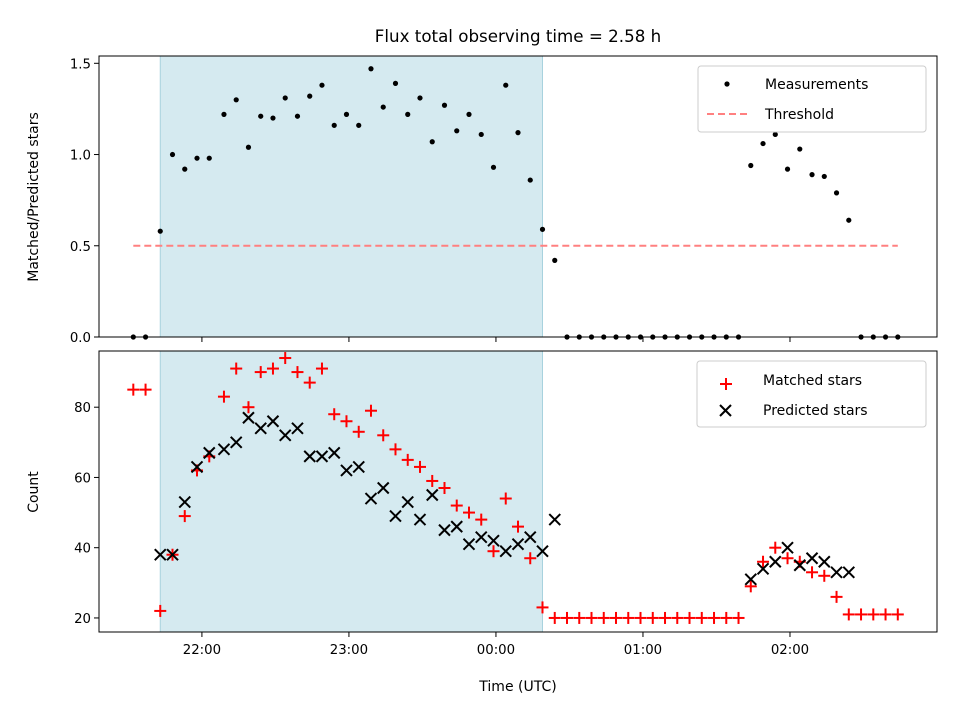  What do you see at coordinates (496, 645) in the screenshot?
I see `bottom-x-ticks: 22:00 23:00 00:00 01:00 02:00` at bounding box center [496, 645].